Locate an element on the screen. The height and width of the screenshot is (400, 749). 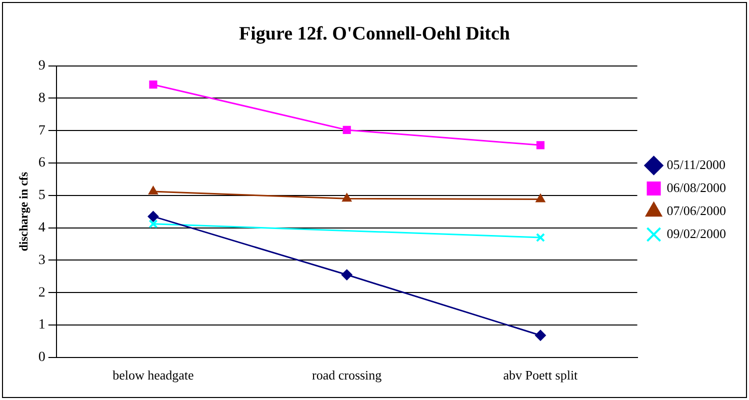
y-tick-label: 9 is located at coordinates (42, 66).